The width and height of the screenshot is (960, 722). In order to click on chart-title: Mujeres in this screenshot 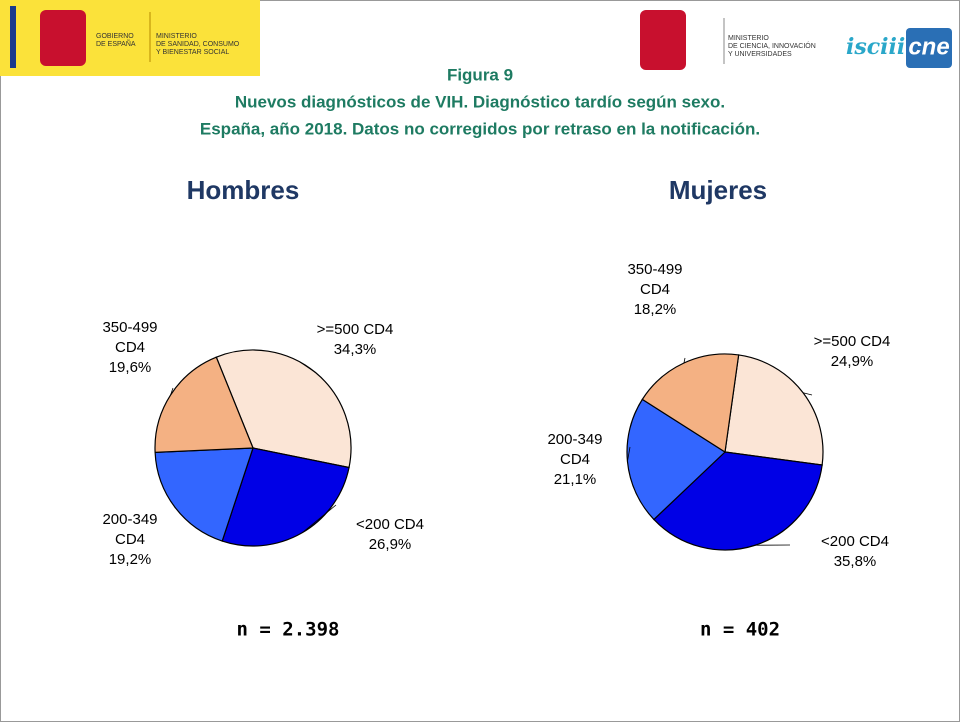, I will do `click(718, 190)`.